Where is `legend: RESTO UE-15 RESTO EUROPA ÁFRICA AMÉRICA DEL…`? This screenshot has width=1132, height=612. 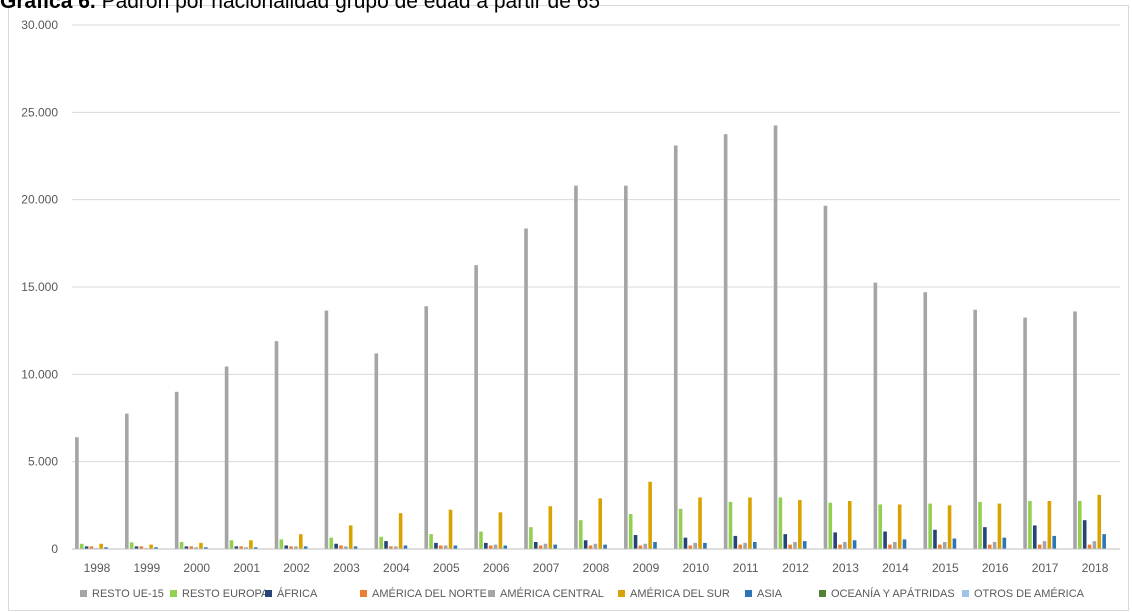 legend: RESTO UE-15 RESTO EUROPA ÁFRICA AMÉRICA DEL… is located at coordinates (582, 593).